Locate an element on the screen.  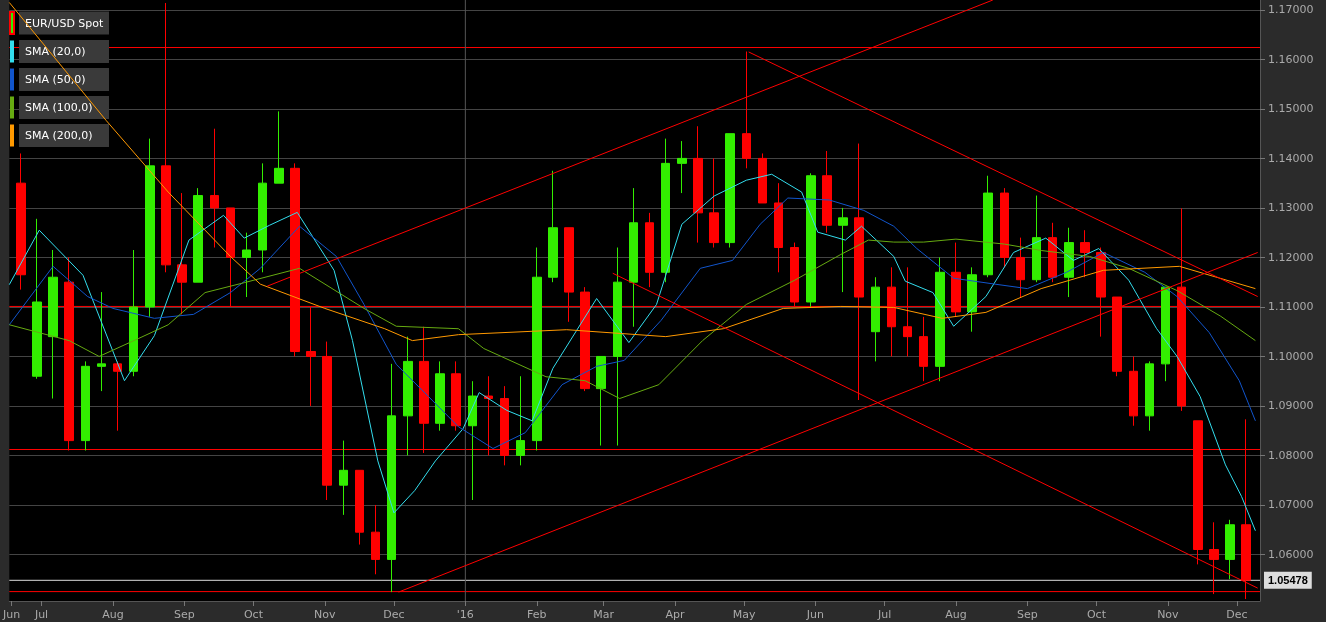
y-tick-label: 1.12000 is located at coordinates (1291, 257).